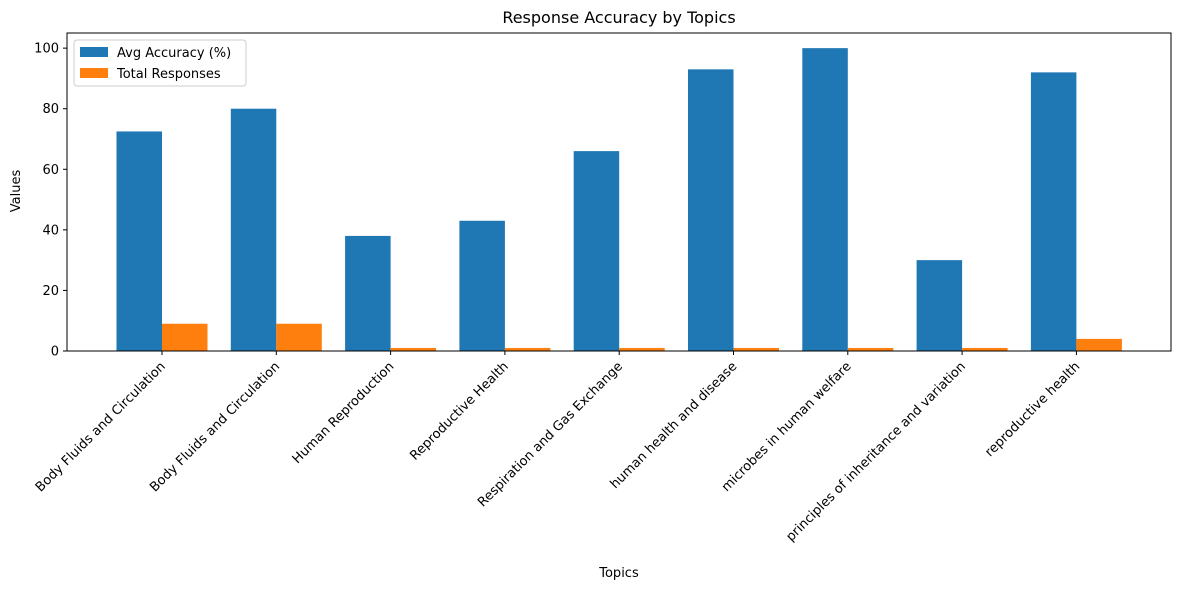 The height and width of the screenshot is (590, 1182). I want to click on x-tick-label-2: Human Reproduction, so click(344, 413).